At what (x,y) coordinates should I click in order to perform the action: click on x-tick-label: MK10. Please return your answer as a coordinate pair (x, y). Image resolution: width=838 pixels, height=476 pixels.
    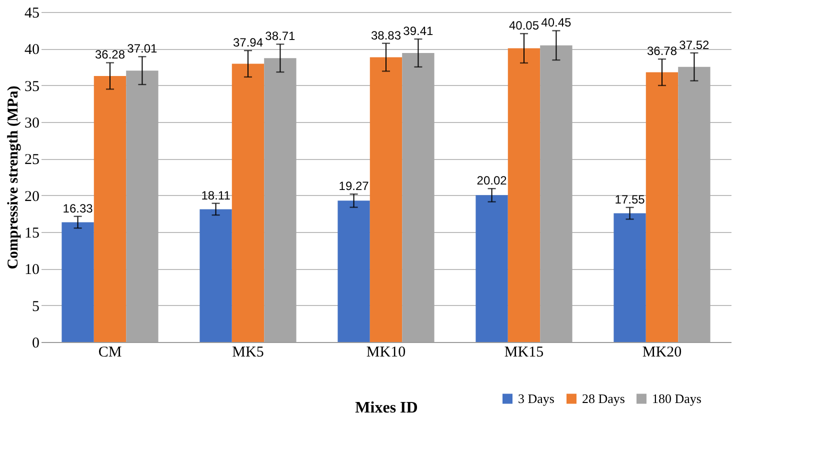
    Looking at the image, I should click on (386, 352).